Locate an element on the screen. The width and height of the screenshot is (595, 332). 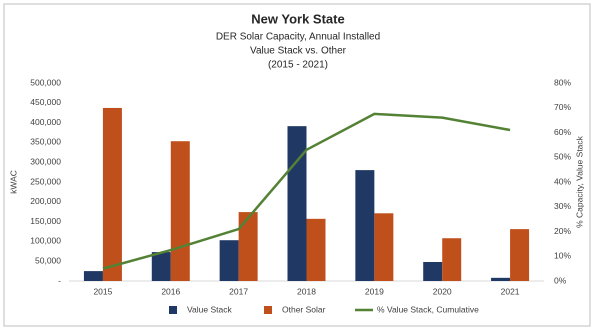
legend-label: Value Stack is located at coordinates (209, 309).